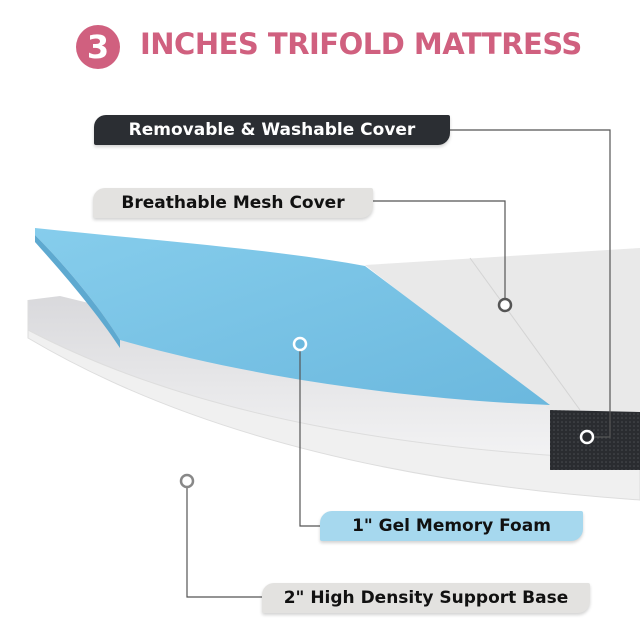  I want to click on base-marker-dot, so click(187, 481).